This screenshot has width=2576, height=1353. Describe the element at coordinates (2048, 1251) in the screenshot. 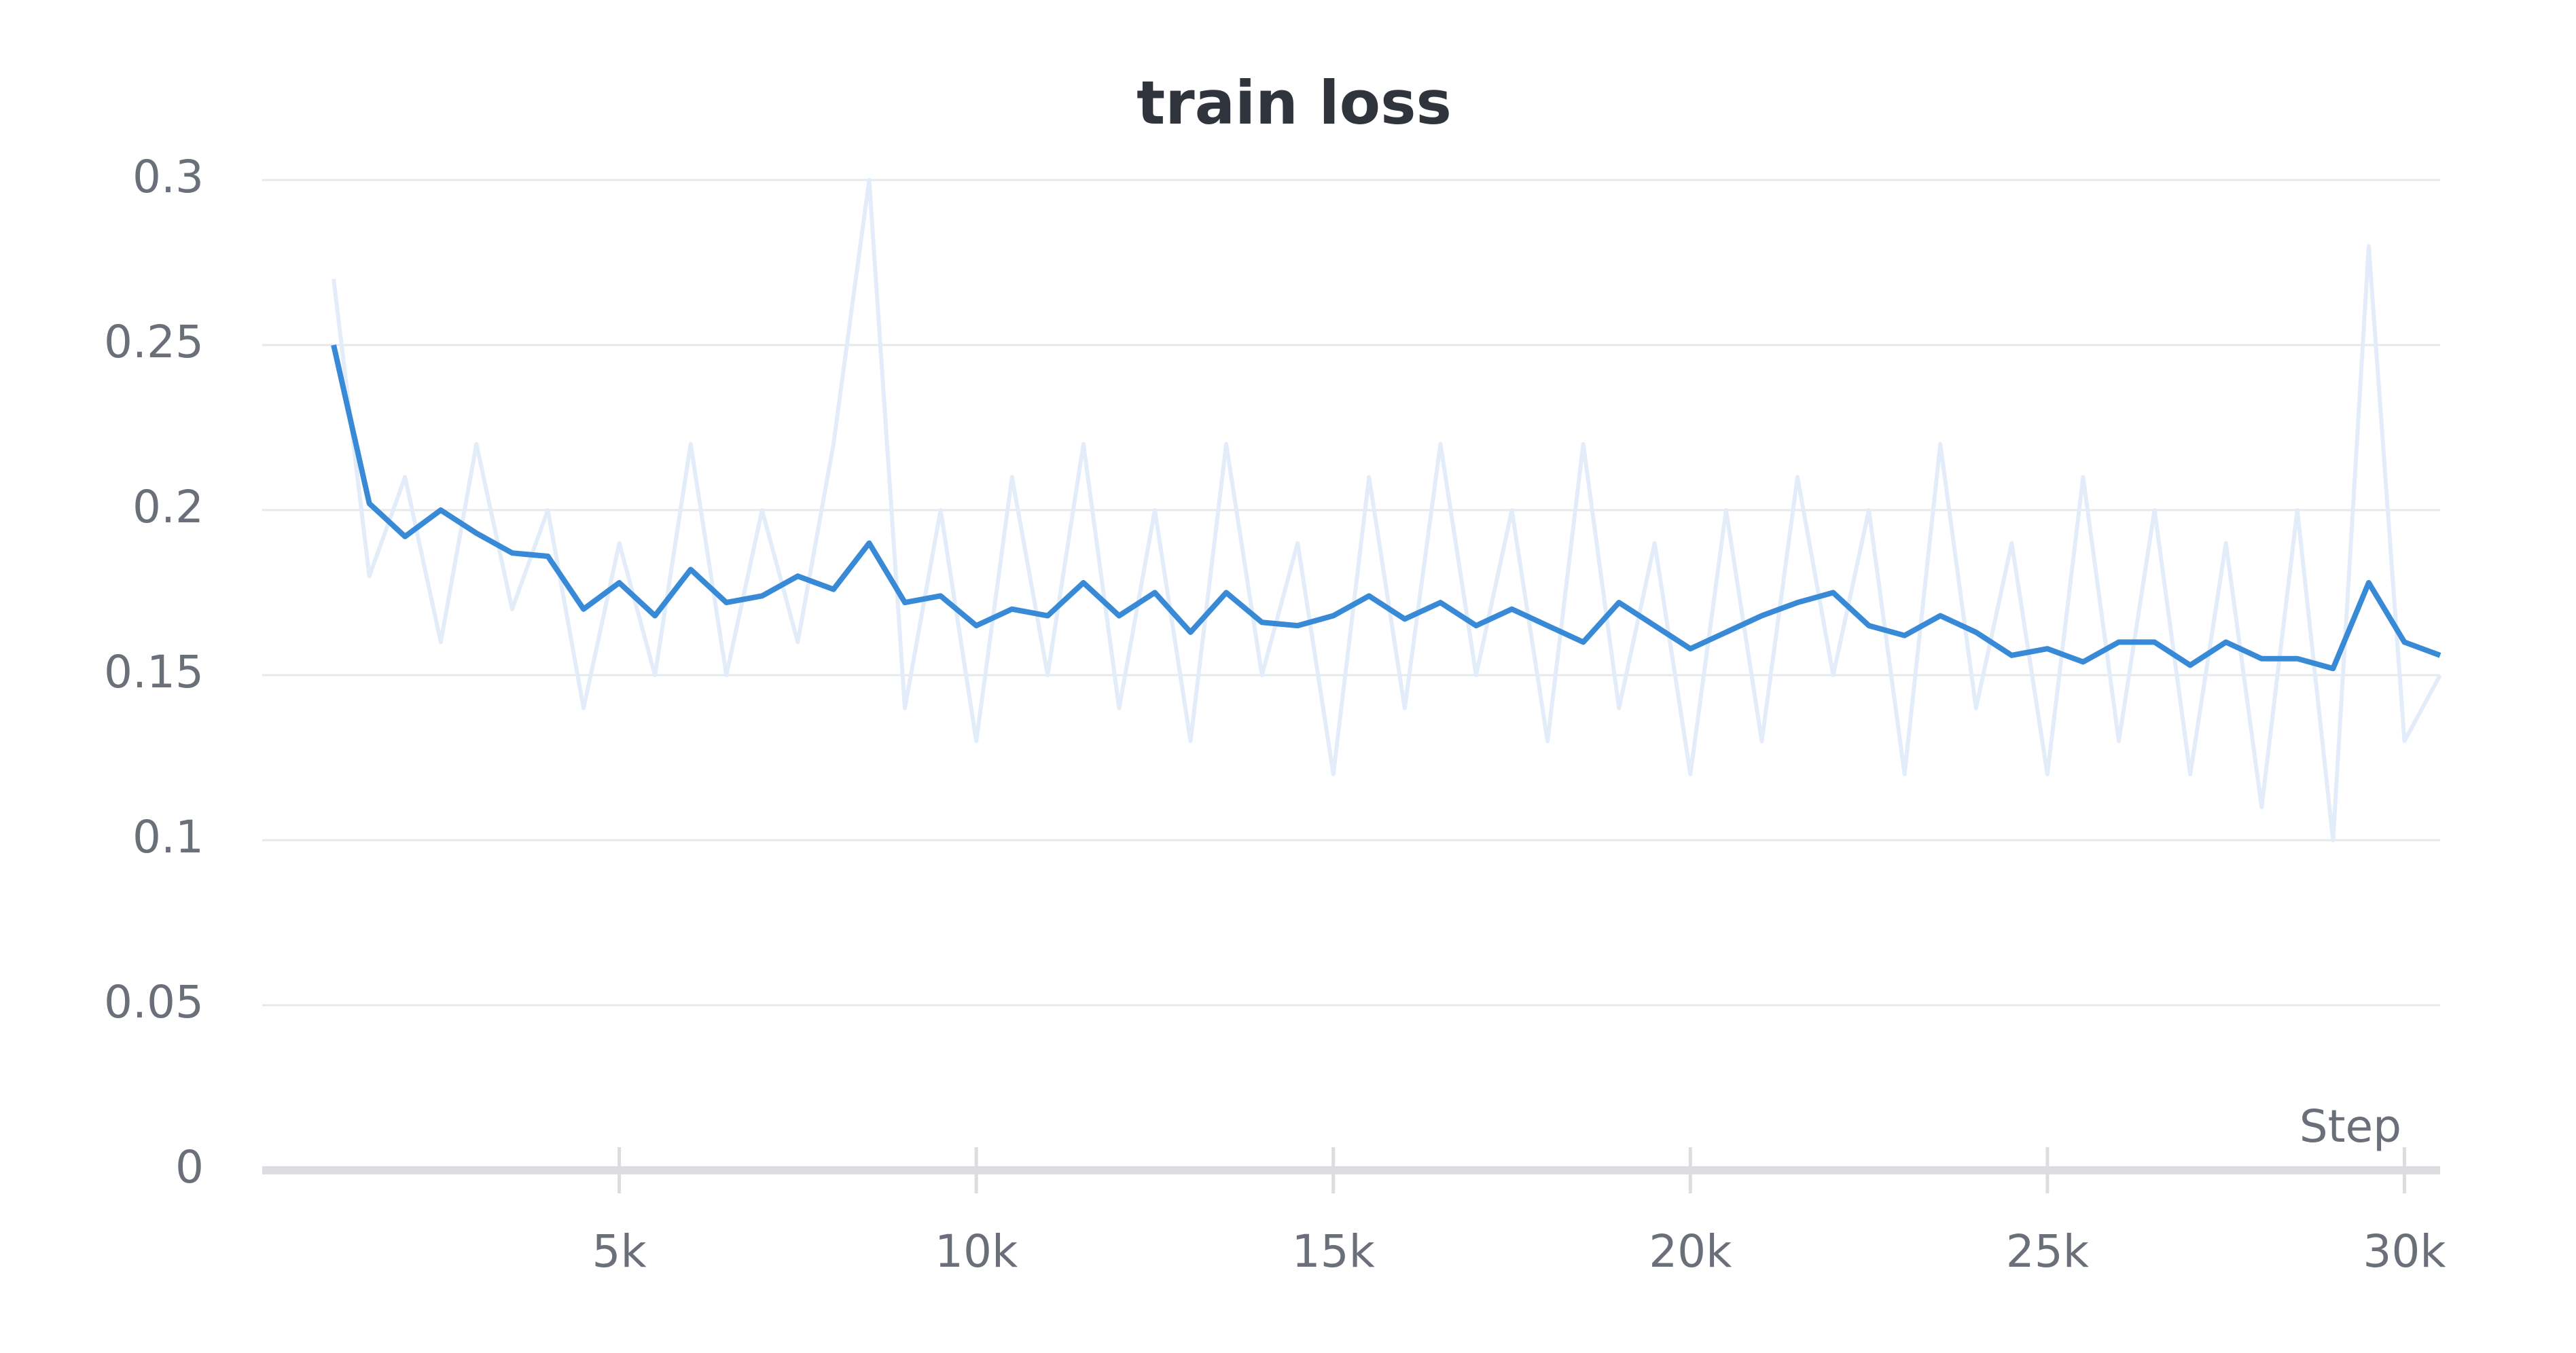

I see `x-tick-label: 25k` at that location.